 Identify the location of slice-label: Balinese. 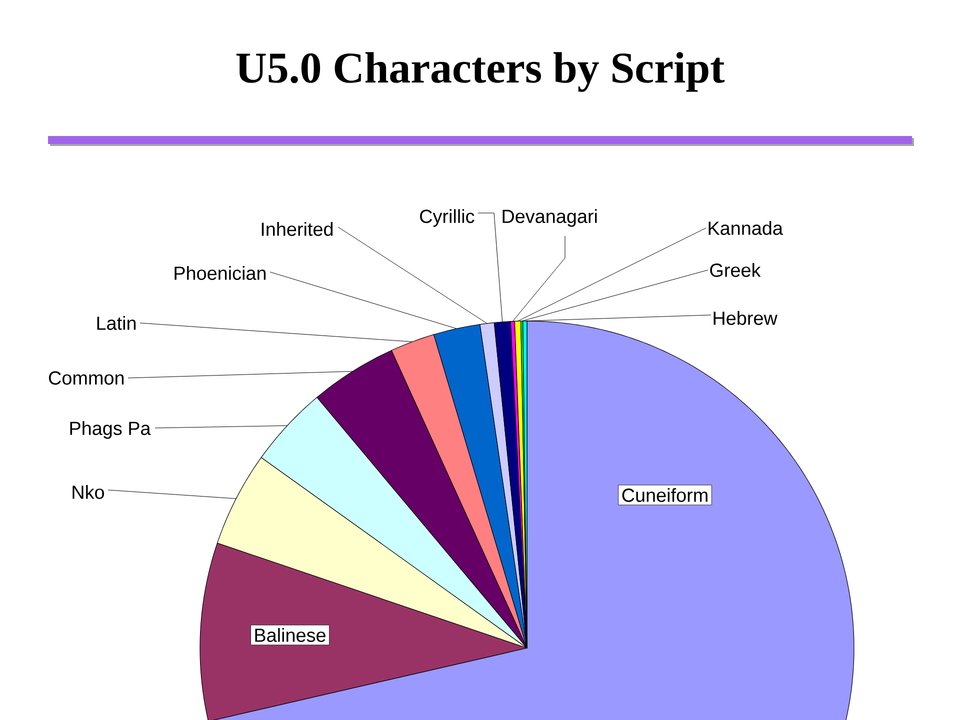
(290, 635).